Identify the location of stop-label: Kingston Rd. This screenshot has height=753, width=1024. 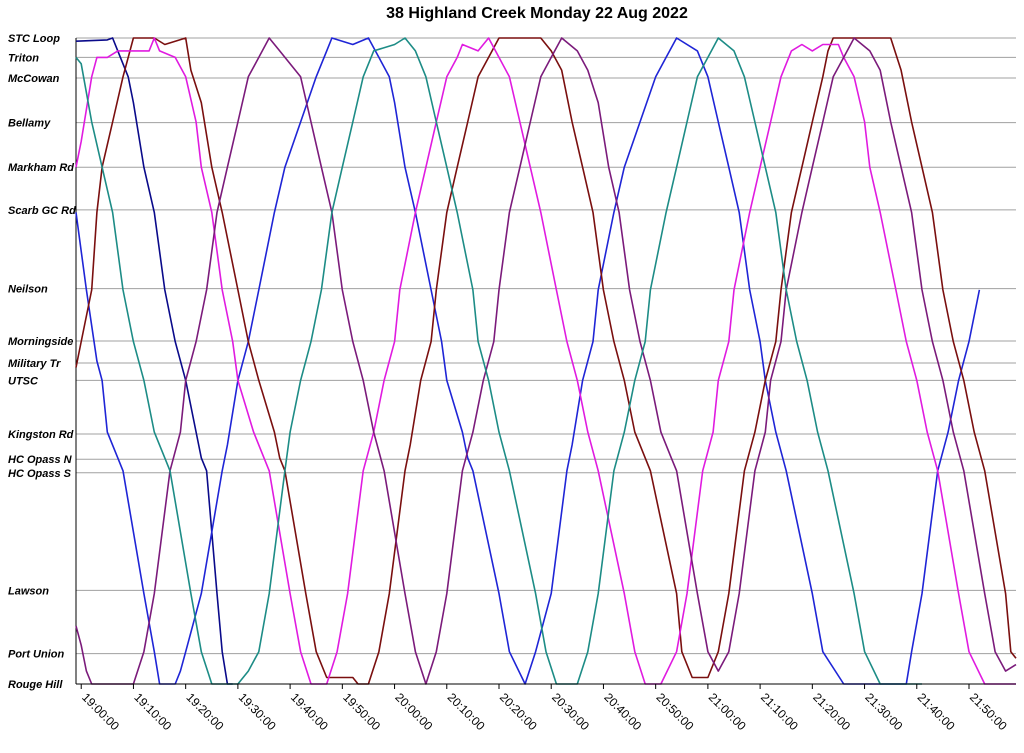
(41, 435).